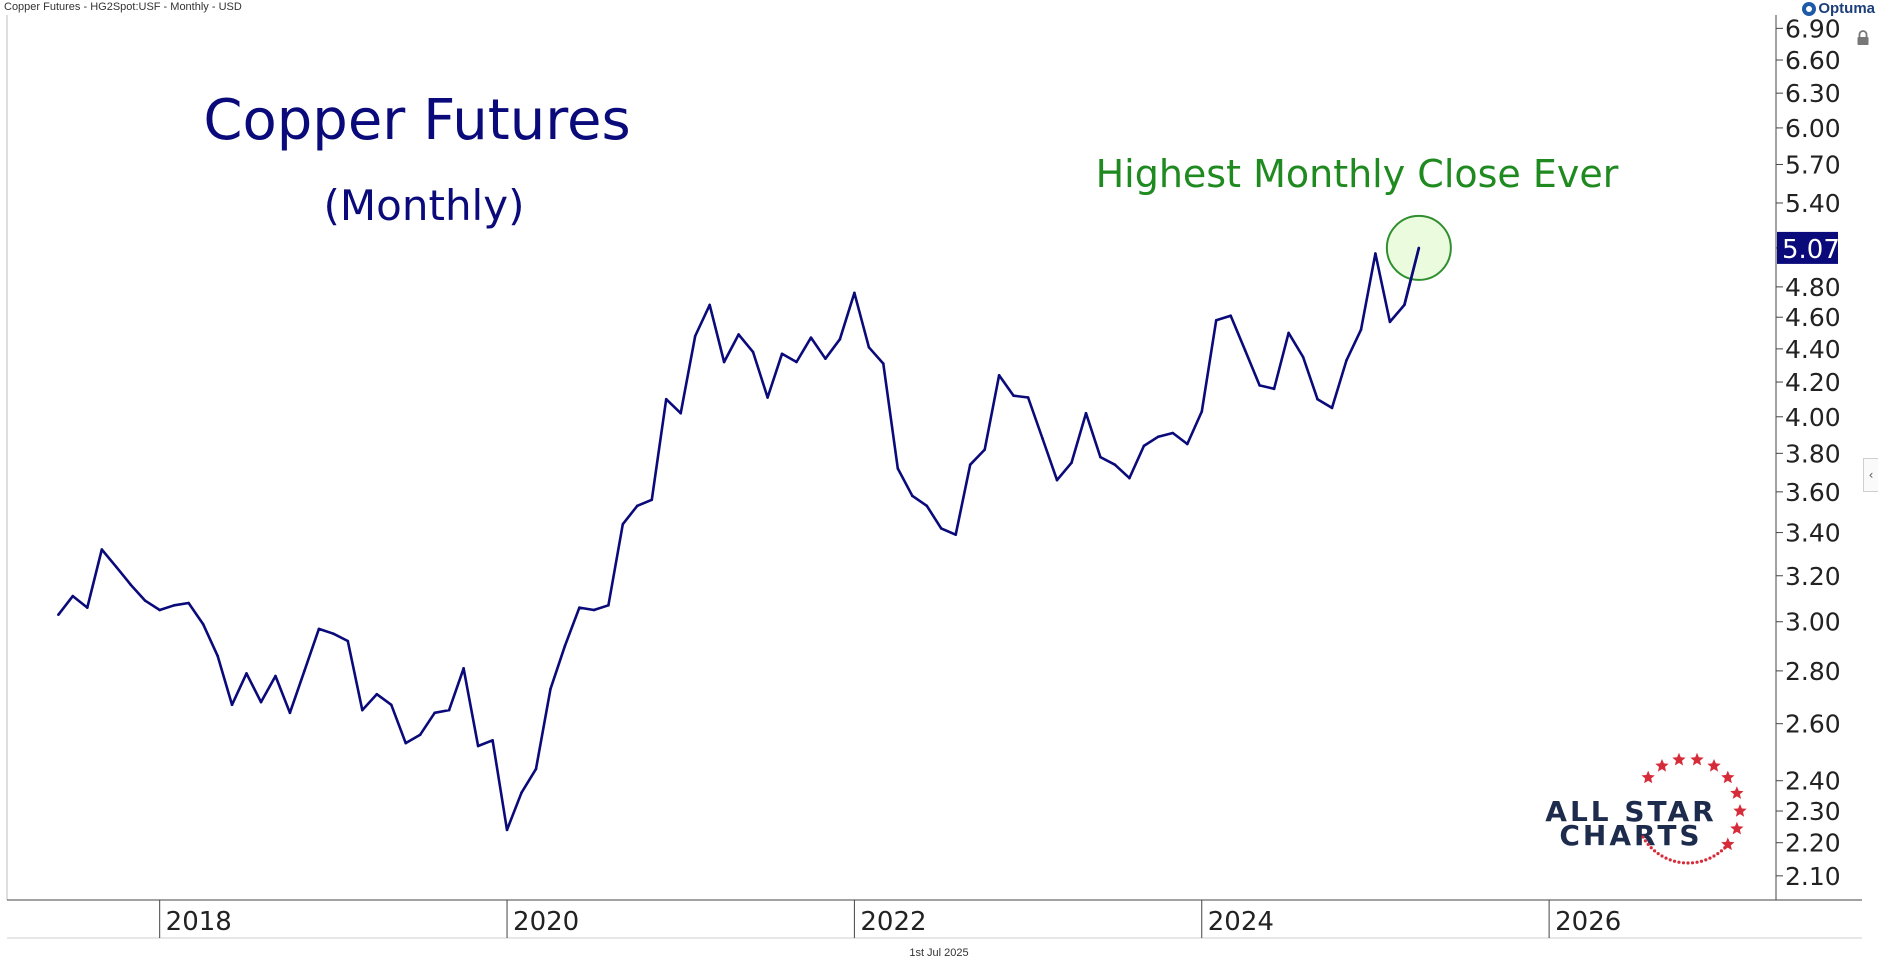  What do you see at coordinates (939, 953) in the screenshot?
I see `footer-date: 1st Jul 2025` at bounding box center [939, 953].